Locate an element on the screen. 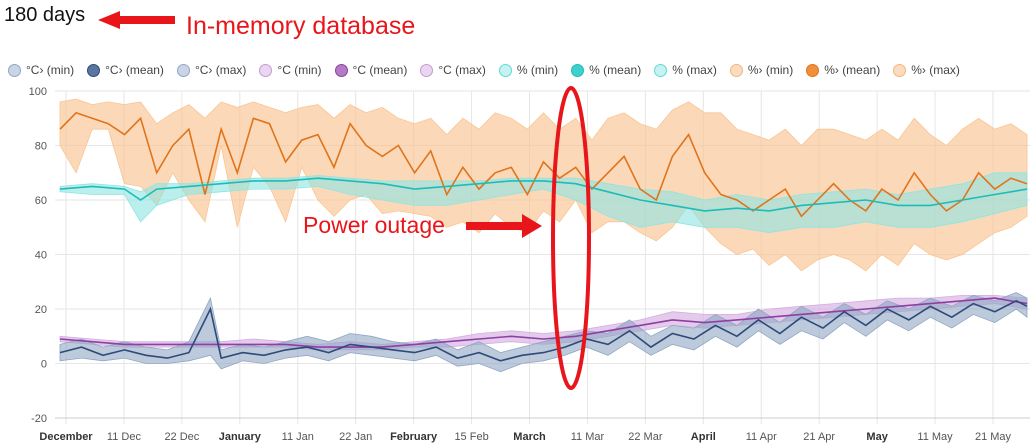 The width and height of the screenshot is (1034, 448). annotation-power-outage: Power outage is located at coordinates (374, 225).